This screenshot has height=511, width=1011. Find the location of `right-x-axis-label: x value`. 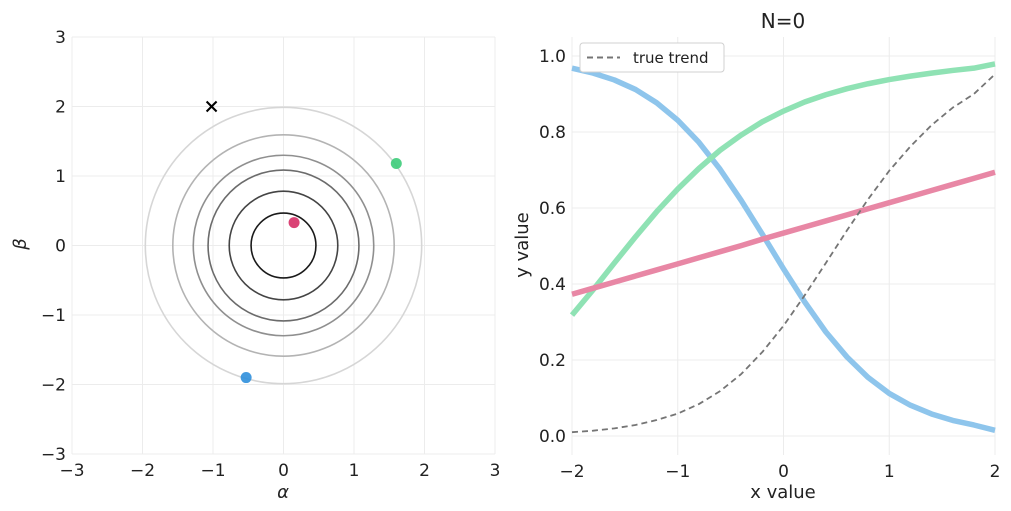

right-x-axis-label: x value is located at coordinates (783, 492).